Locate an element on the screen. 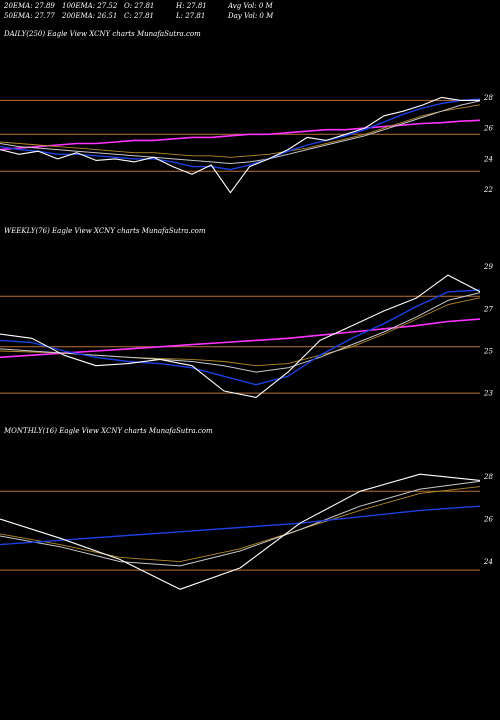  open-readout: O: 27.81 is located at coordinates (139, 6).